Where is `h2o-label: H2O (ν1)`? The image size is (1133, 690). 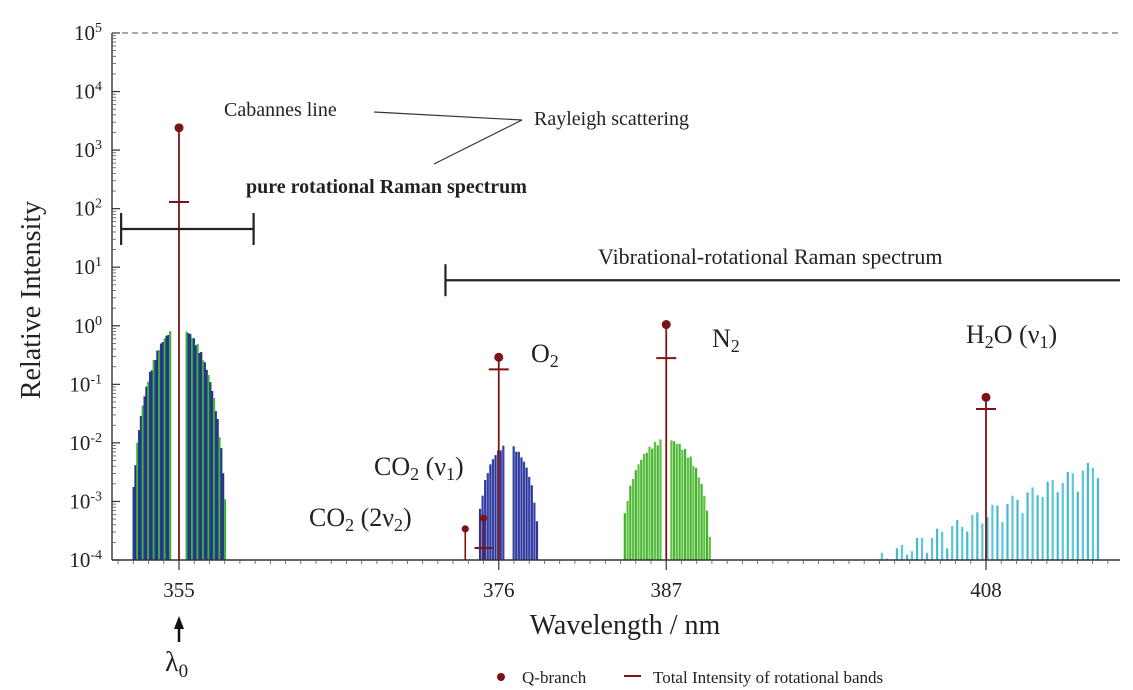
h2o-label: H2O (ν1) is located at coordinates (1011, 336).